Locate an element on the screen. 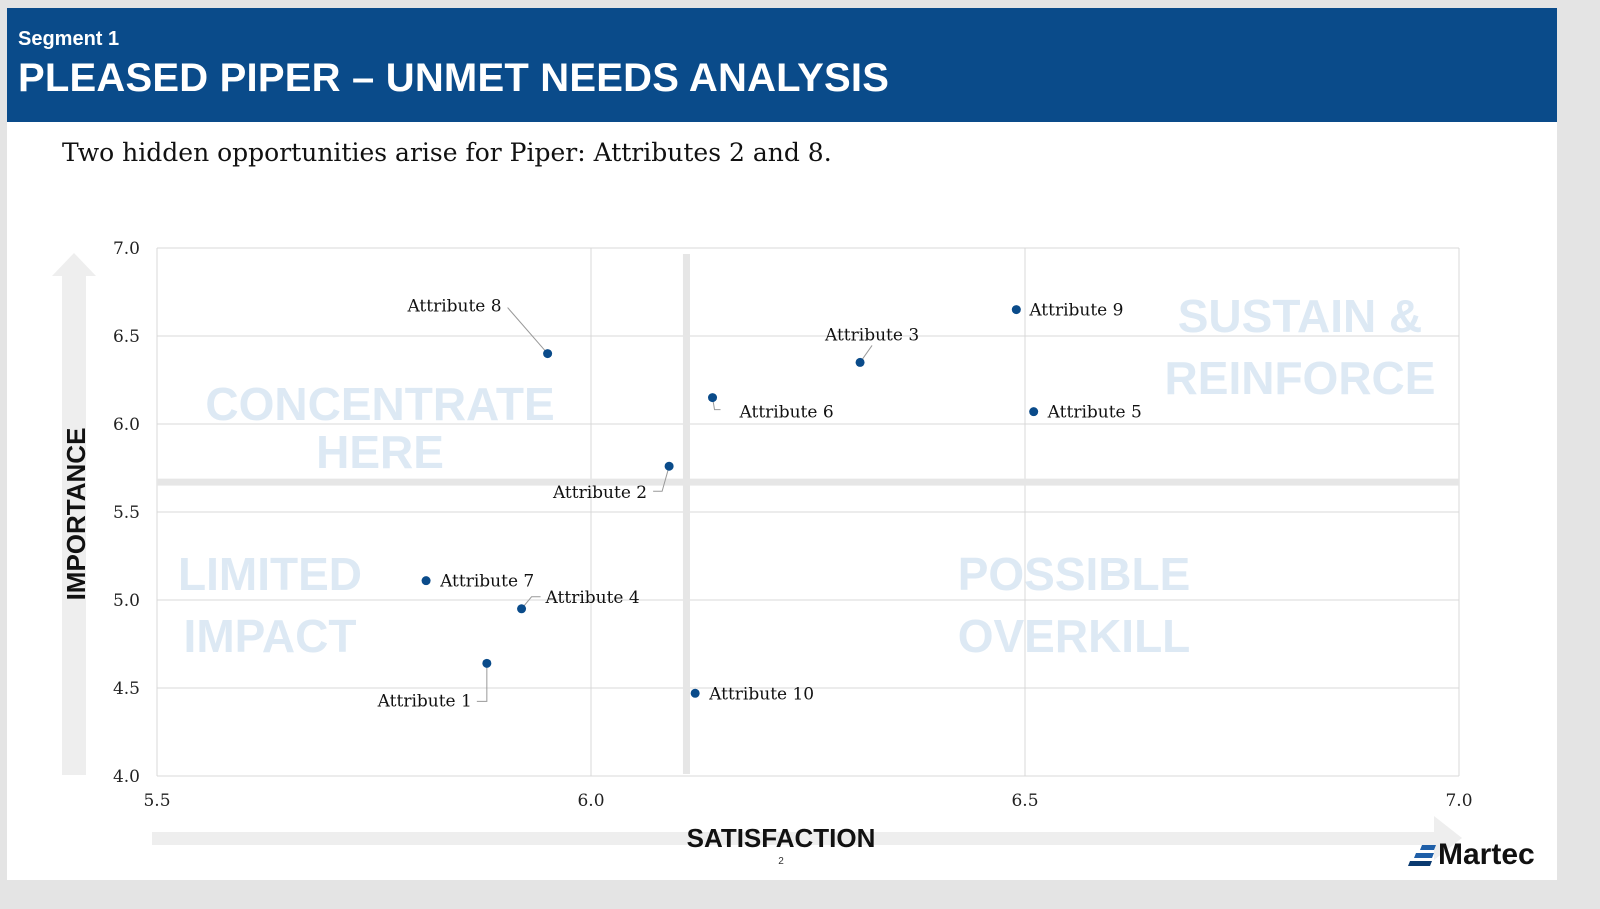 The image size is (1600, 909). quadrant-label-bottom-right: POSSIBLE is located at coordinates (1074, 574).